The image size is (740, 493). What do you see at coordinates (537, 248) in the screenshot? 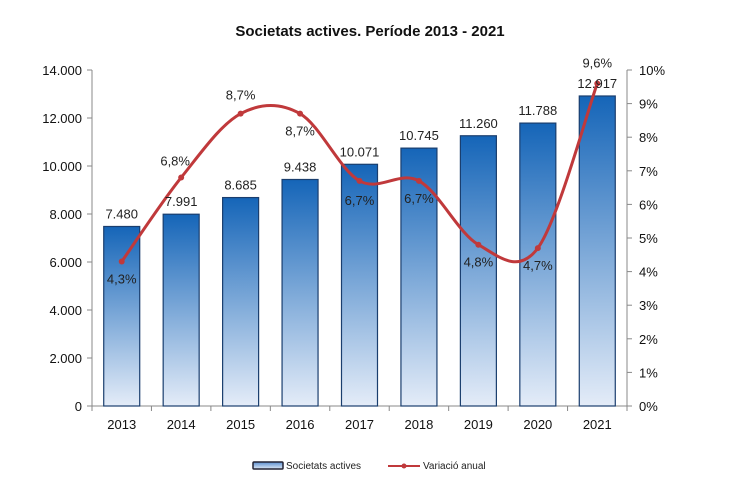
I see `line-point-2020` at bounding box center [537, 248].